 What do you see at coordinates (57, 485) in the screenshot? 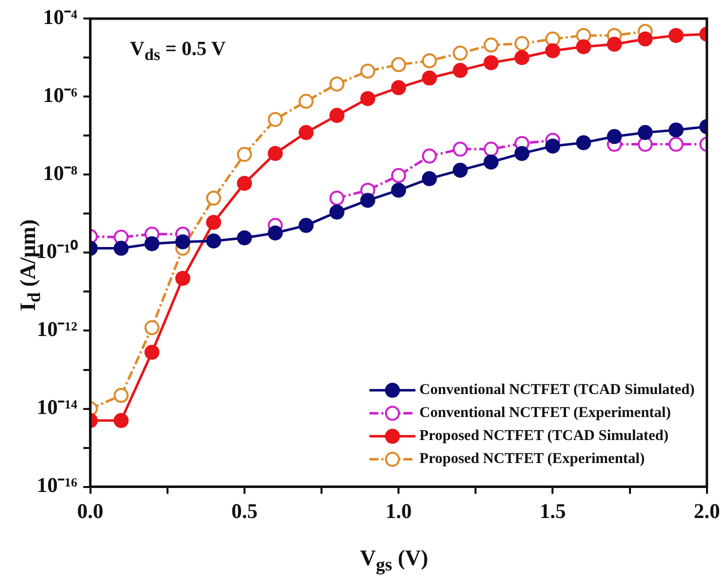
I see `y-tick-label: 10⁻¹⁶` at bounding box center [57, 485].